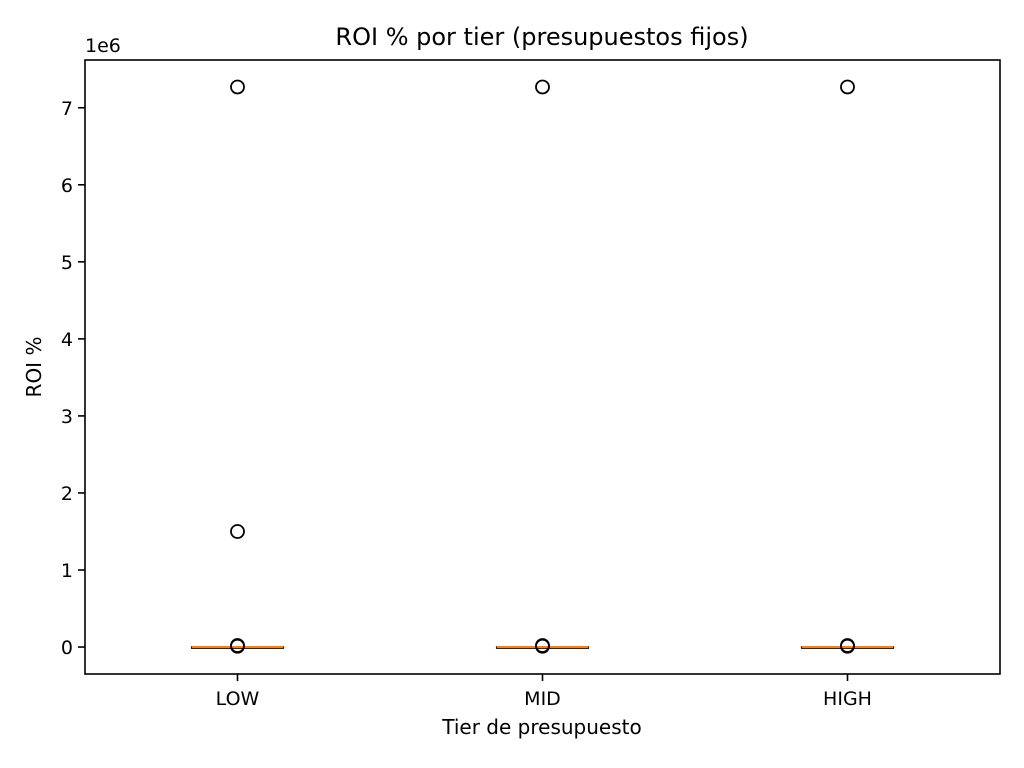 Image resolution: width=1024 pixels, height=768 pixels. What do you see at coordinates (103, 46) in the screenshot?
I see `y-axis-offset-label: 1e6` at bounding box center [103, 46].